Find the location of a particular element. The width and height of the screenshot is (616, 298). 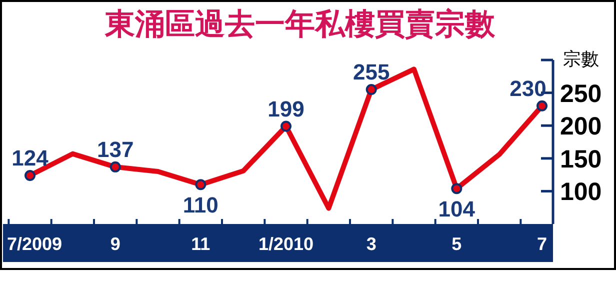

y-axis-title: 宗數 is located at coordinates (581, 59).